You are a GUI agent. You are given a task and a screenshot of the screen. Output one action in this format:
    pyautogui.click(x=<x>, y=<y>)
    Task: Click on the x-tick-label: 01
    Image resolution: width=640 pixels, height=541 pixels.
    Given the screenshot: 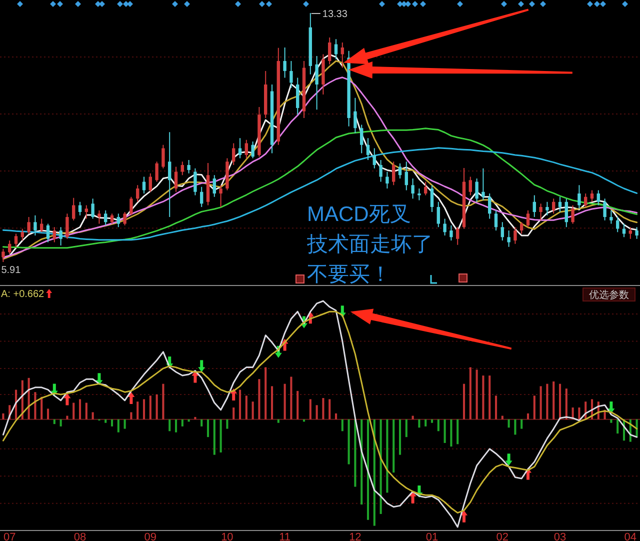 What is the action you would take?
    pyautogui.click(x=432, y=536)
    